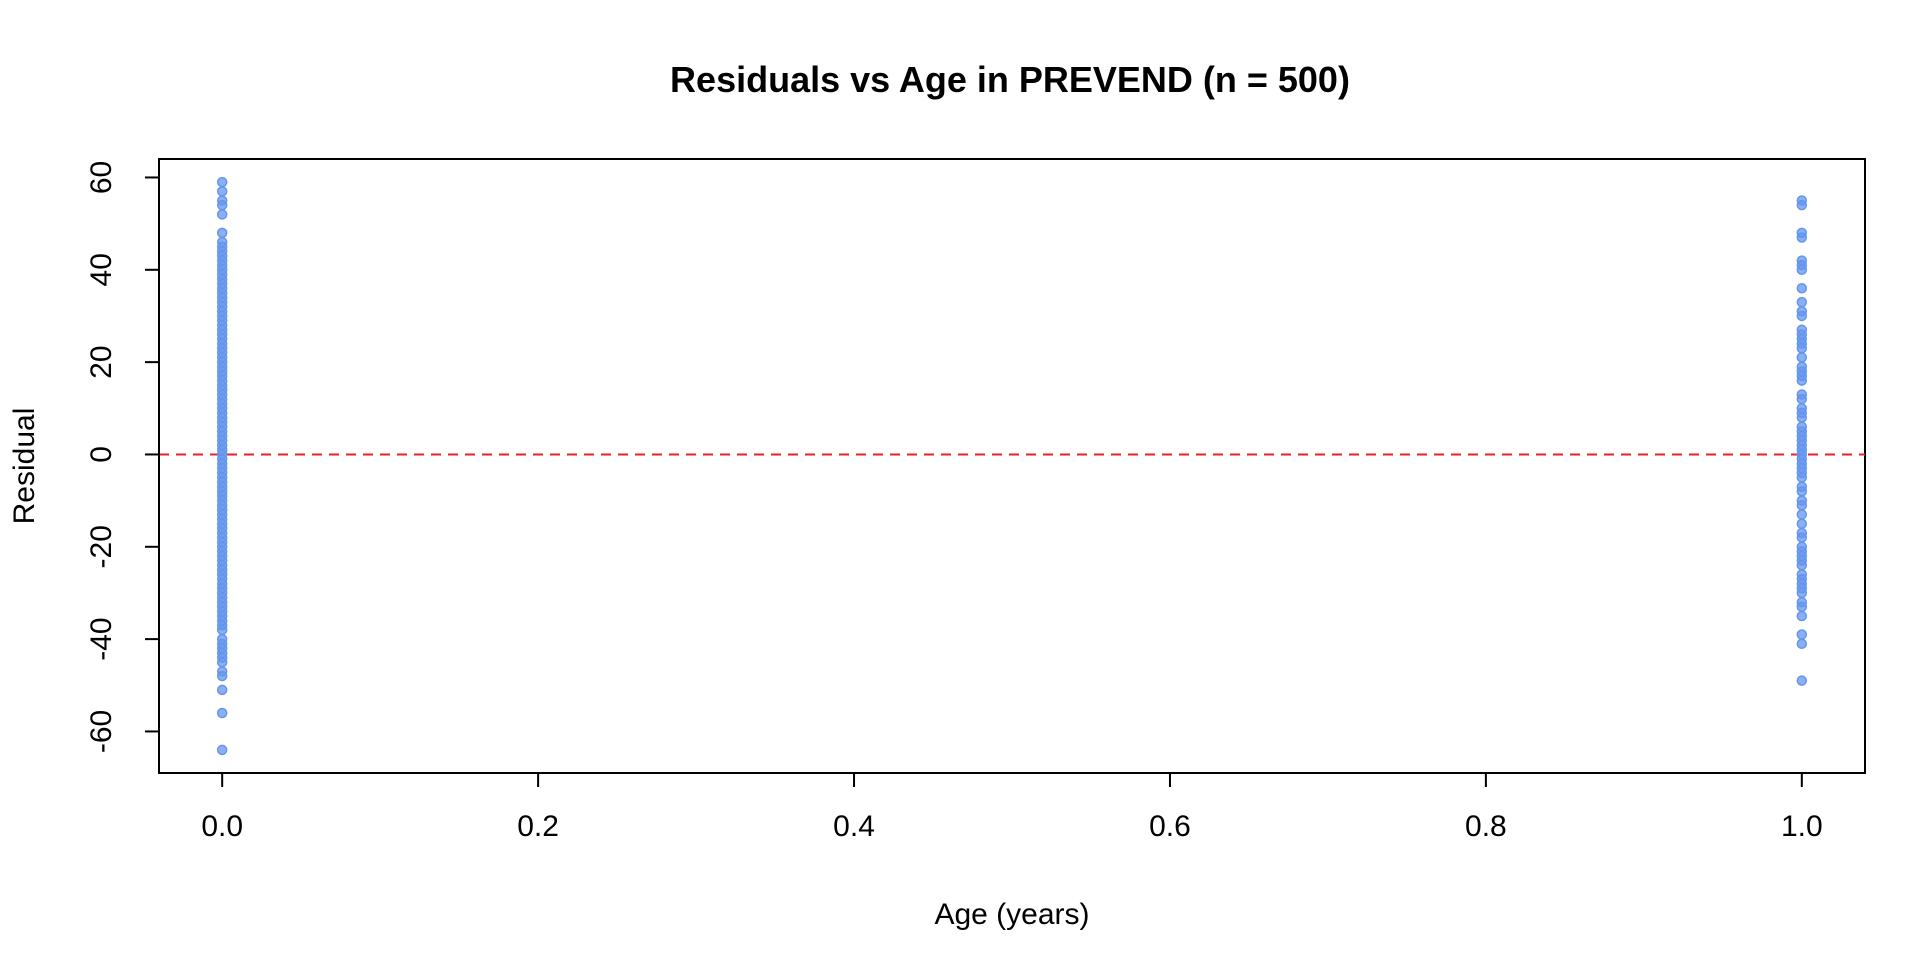 The width and height of the screenshot is (1920, 960). I want to click on y-axis: -60 -40 -20 0 20 40 60, so click(122, 457).